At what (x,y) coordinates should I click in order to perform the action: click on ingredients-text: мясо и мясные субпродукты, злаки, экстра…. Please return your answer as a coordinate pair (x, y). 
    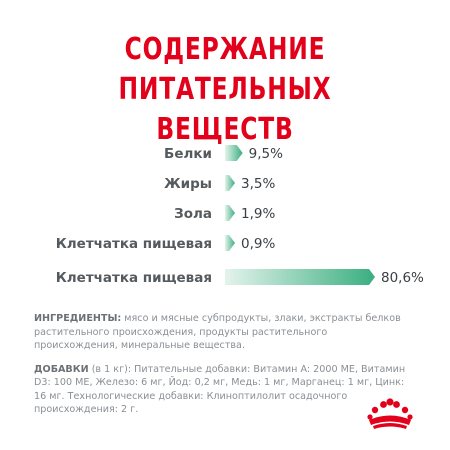
    Looking at the image, I should click on (217, 332).